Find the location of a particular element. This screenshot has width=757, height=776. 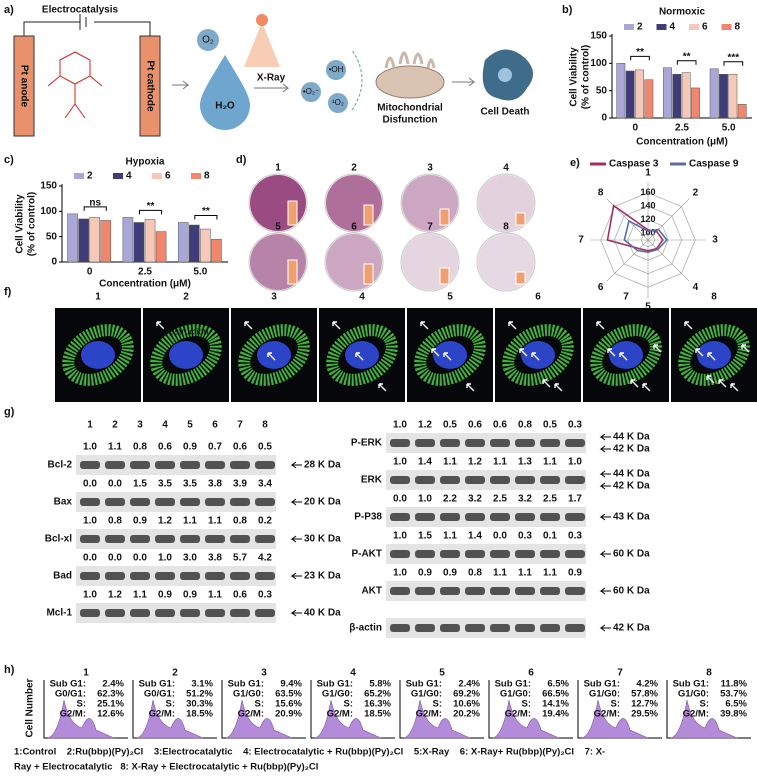

blot-value: 0.6 is located at coordinates (240, 595).